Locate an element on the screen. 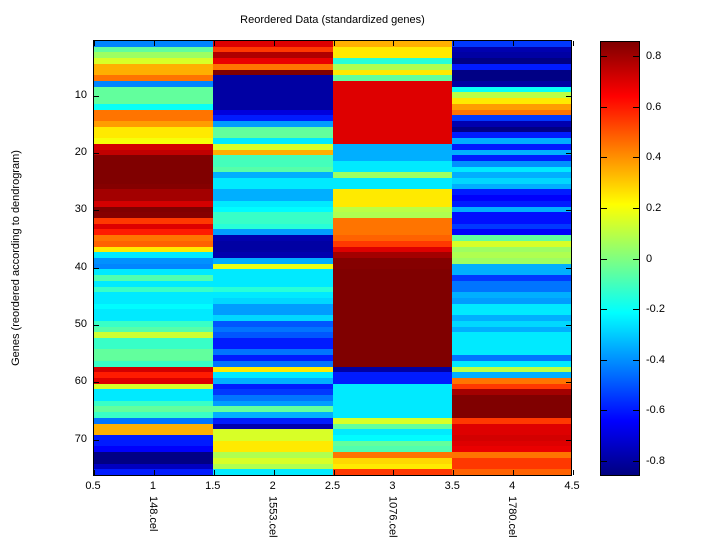  colorbar-tick-label: -0.4 is located at coordinates (655, 359).